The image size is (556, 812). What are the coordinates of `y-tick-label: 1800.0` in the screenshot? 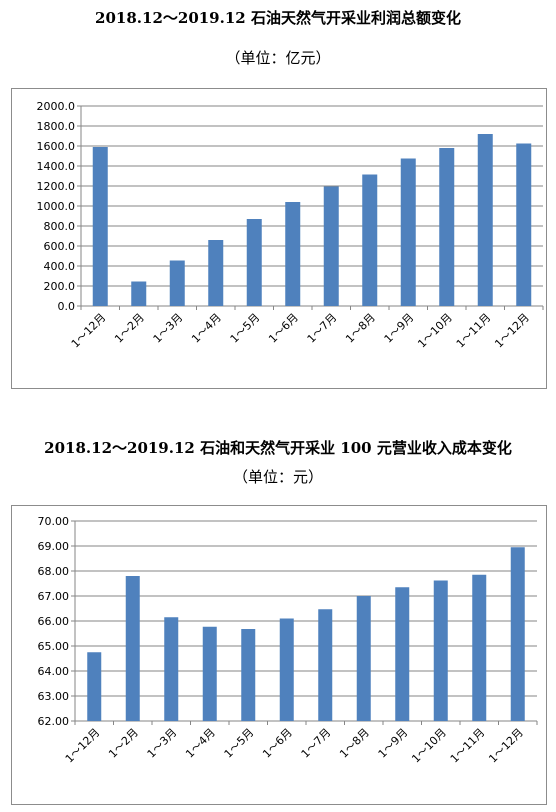 It's located at (56, 126).